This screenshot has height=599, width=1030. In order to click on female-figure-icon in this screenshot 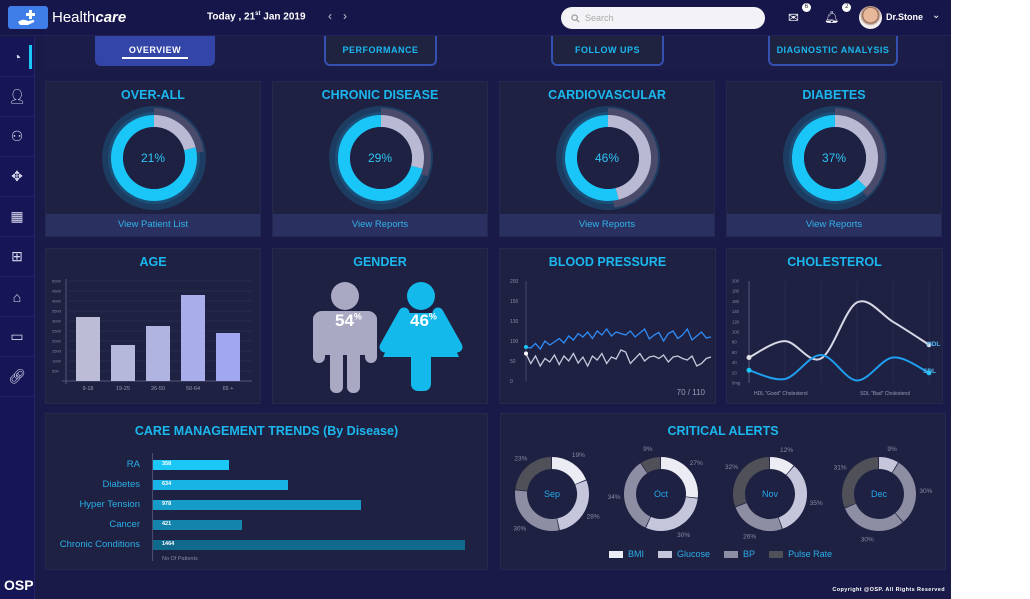, I will do `click(421, 336)`.